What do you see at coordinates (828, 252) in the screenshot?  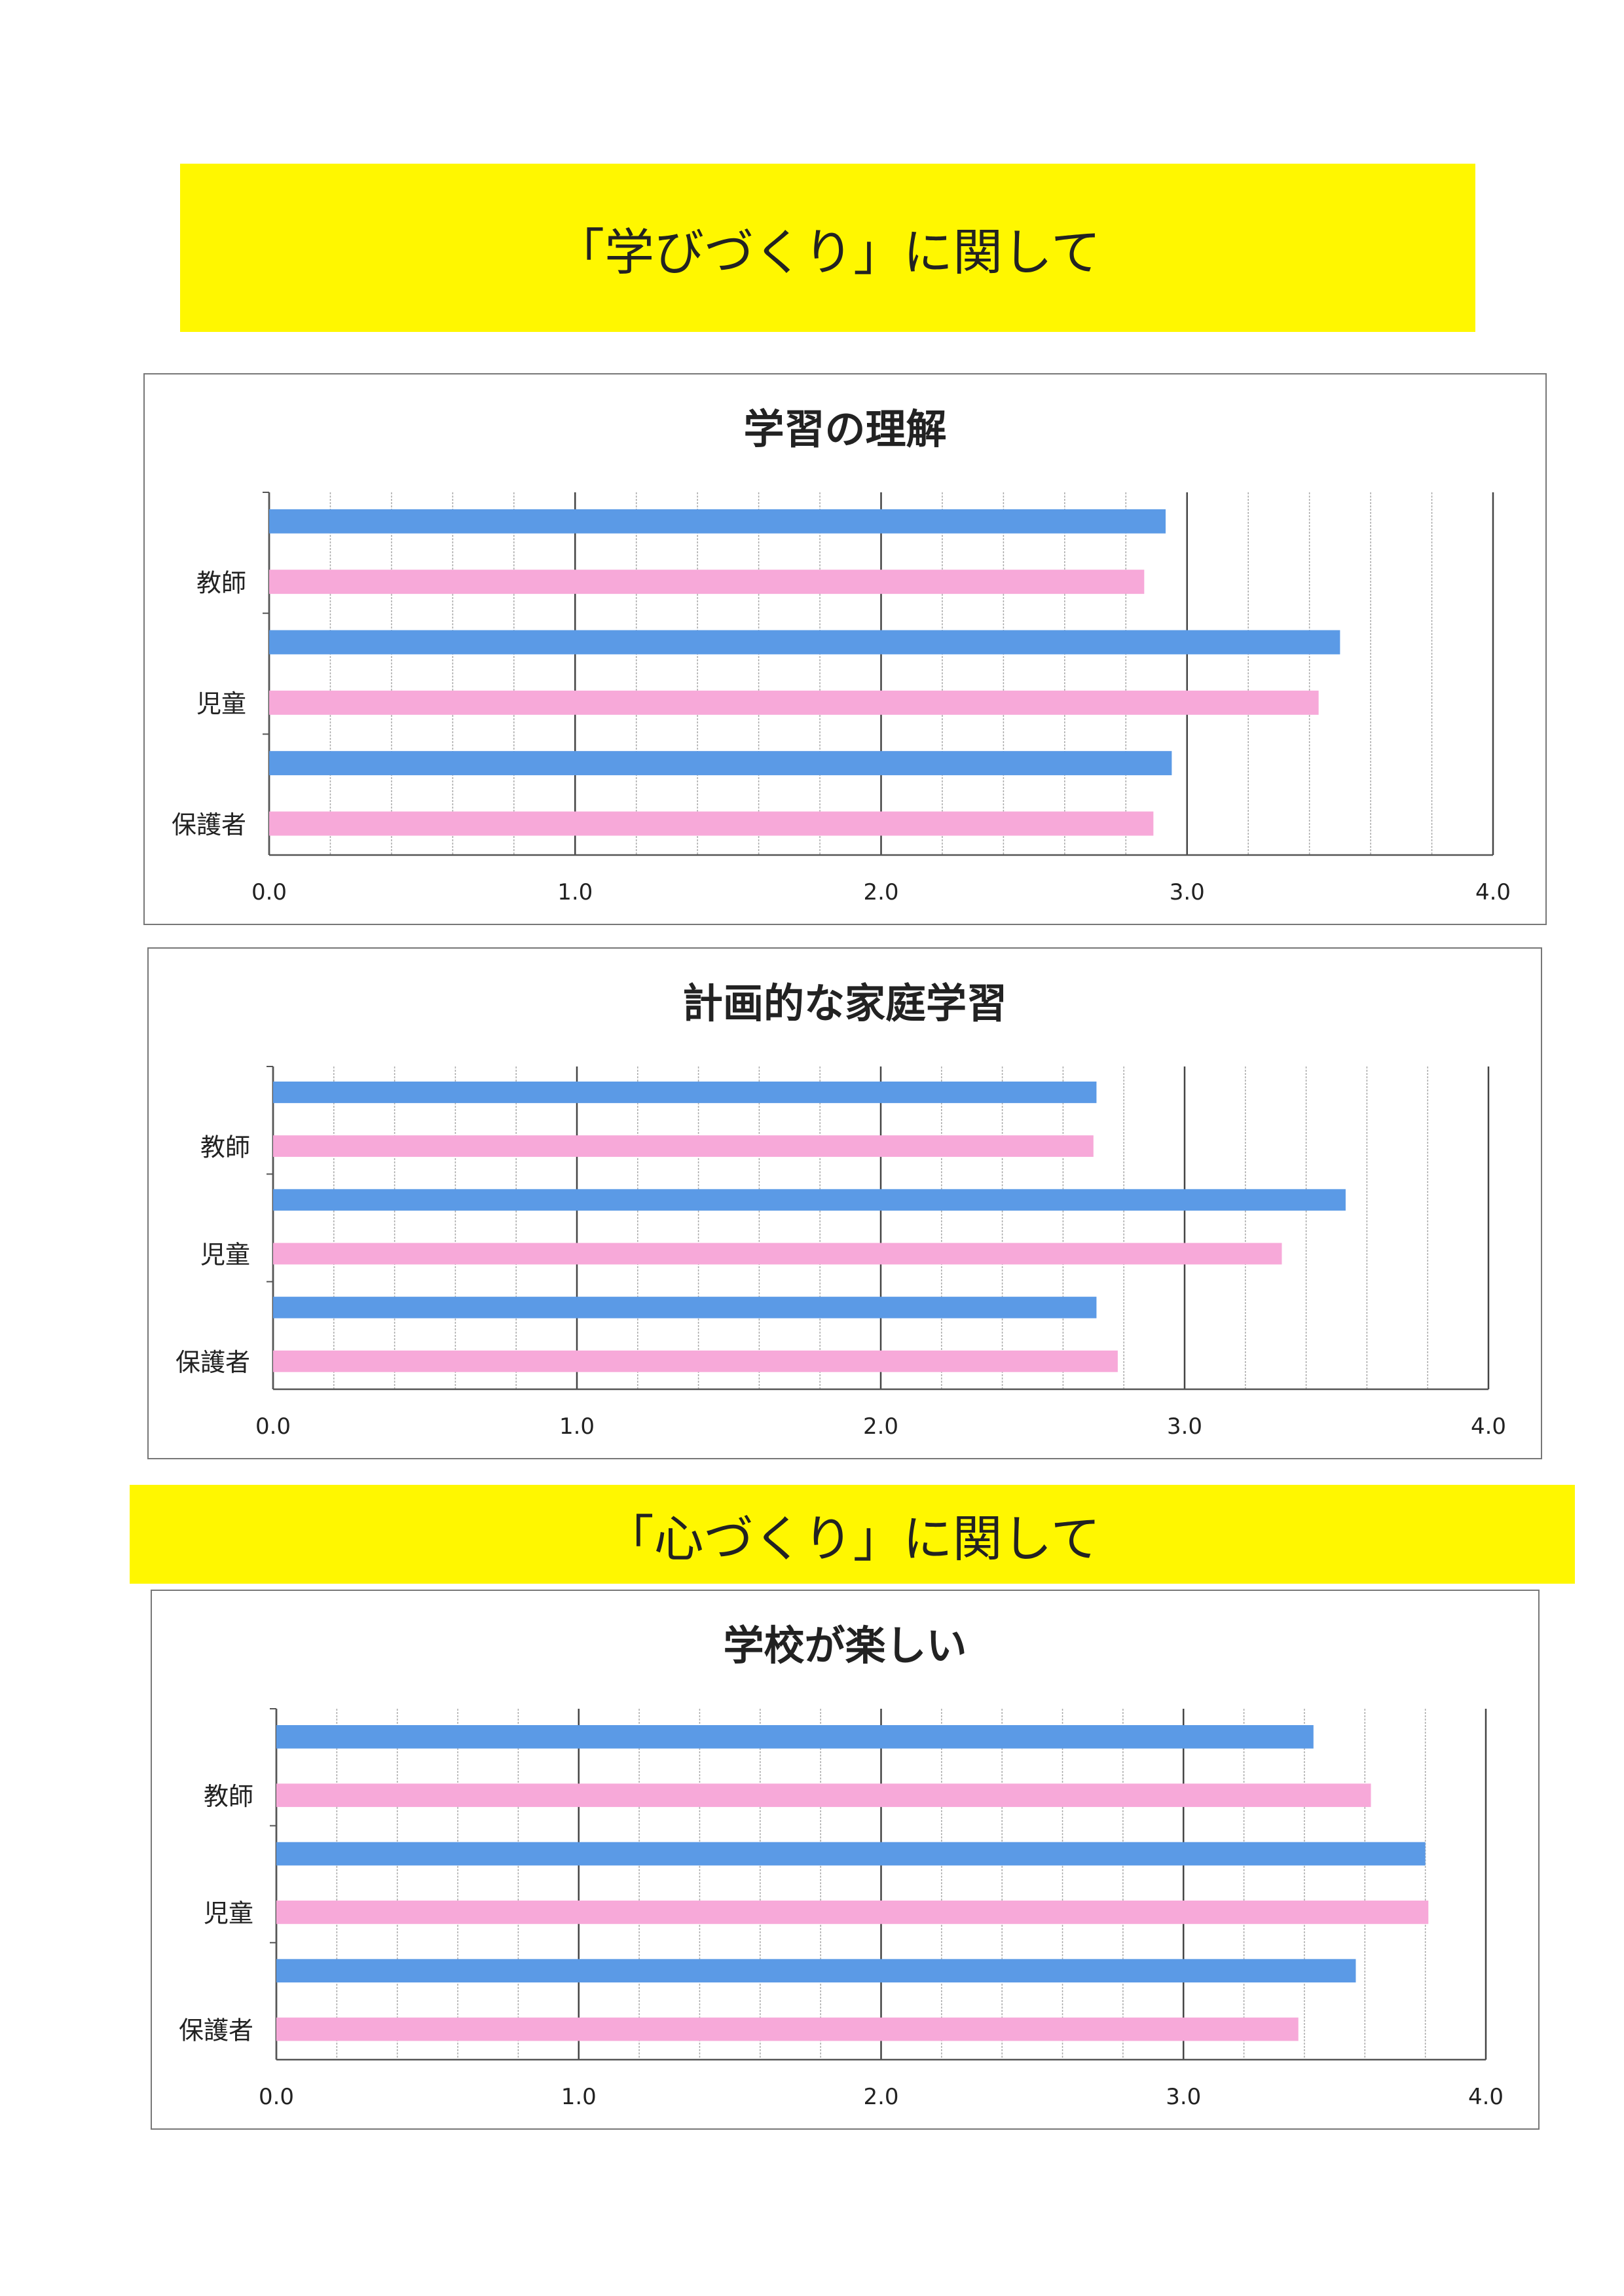 I see `banner-title: 「学びづくり」に関して` at bounding box center [828, 252].